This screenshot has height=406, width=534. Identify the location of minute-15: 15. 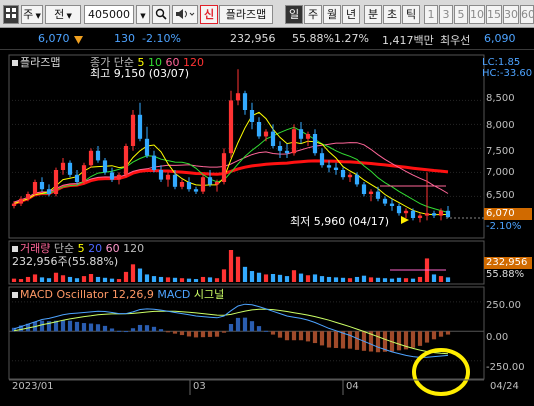
(494, 14).